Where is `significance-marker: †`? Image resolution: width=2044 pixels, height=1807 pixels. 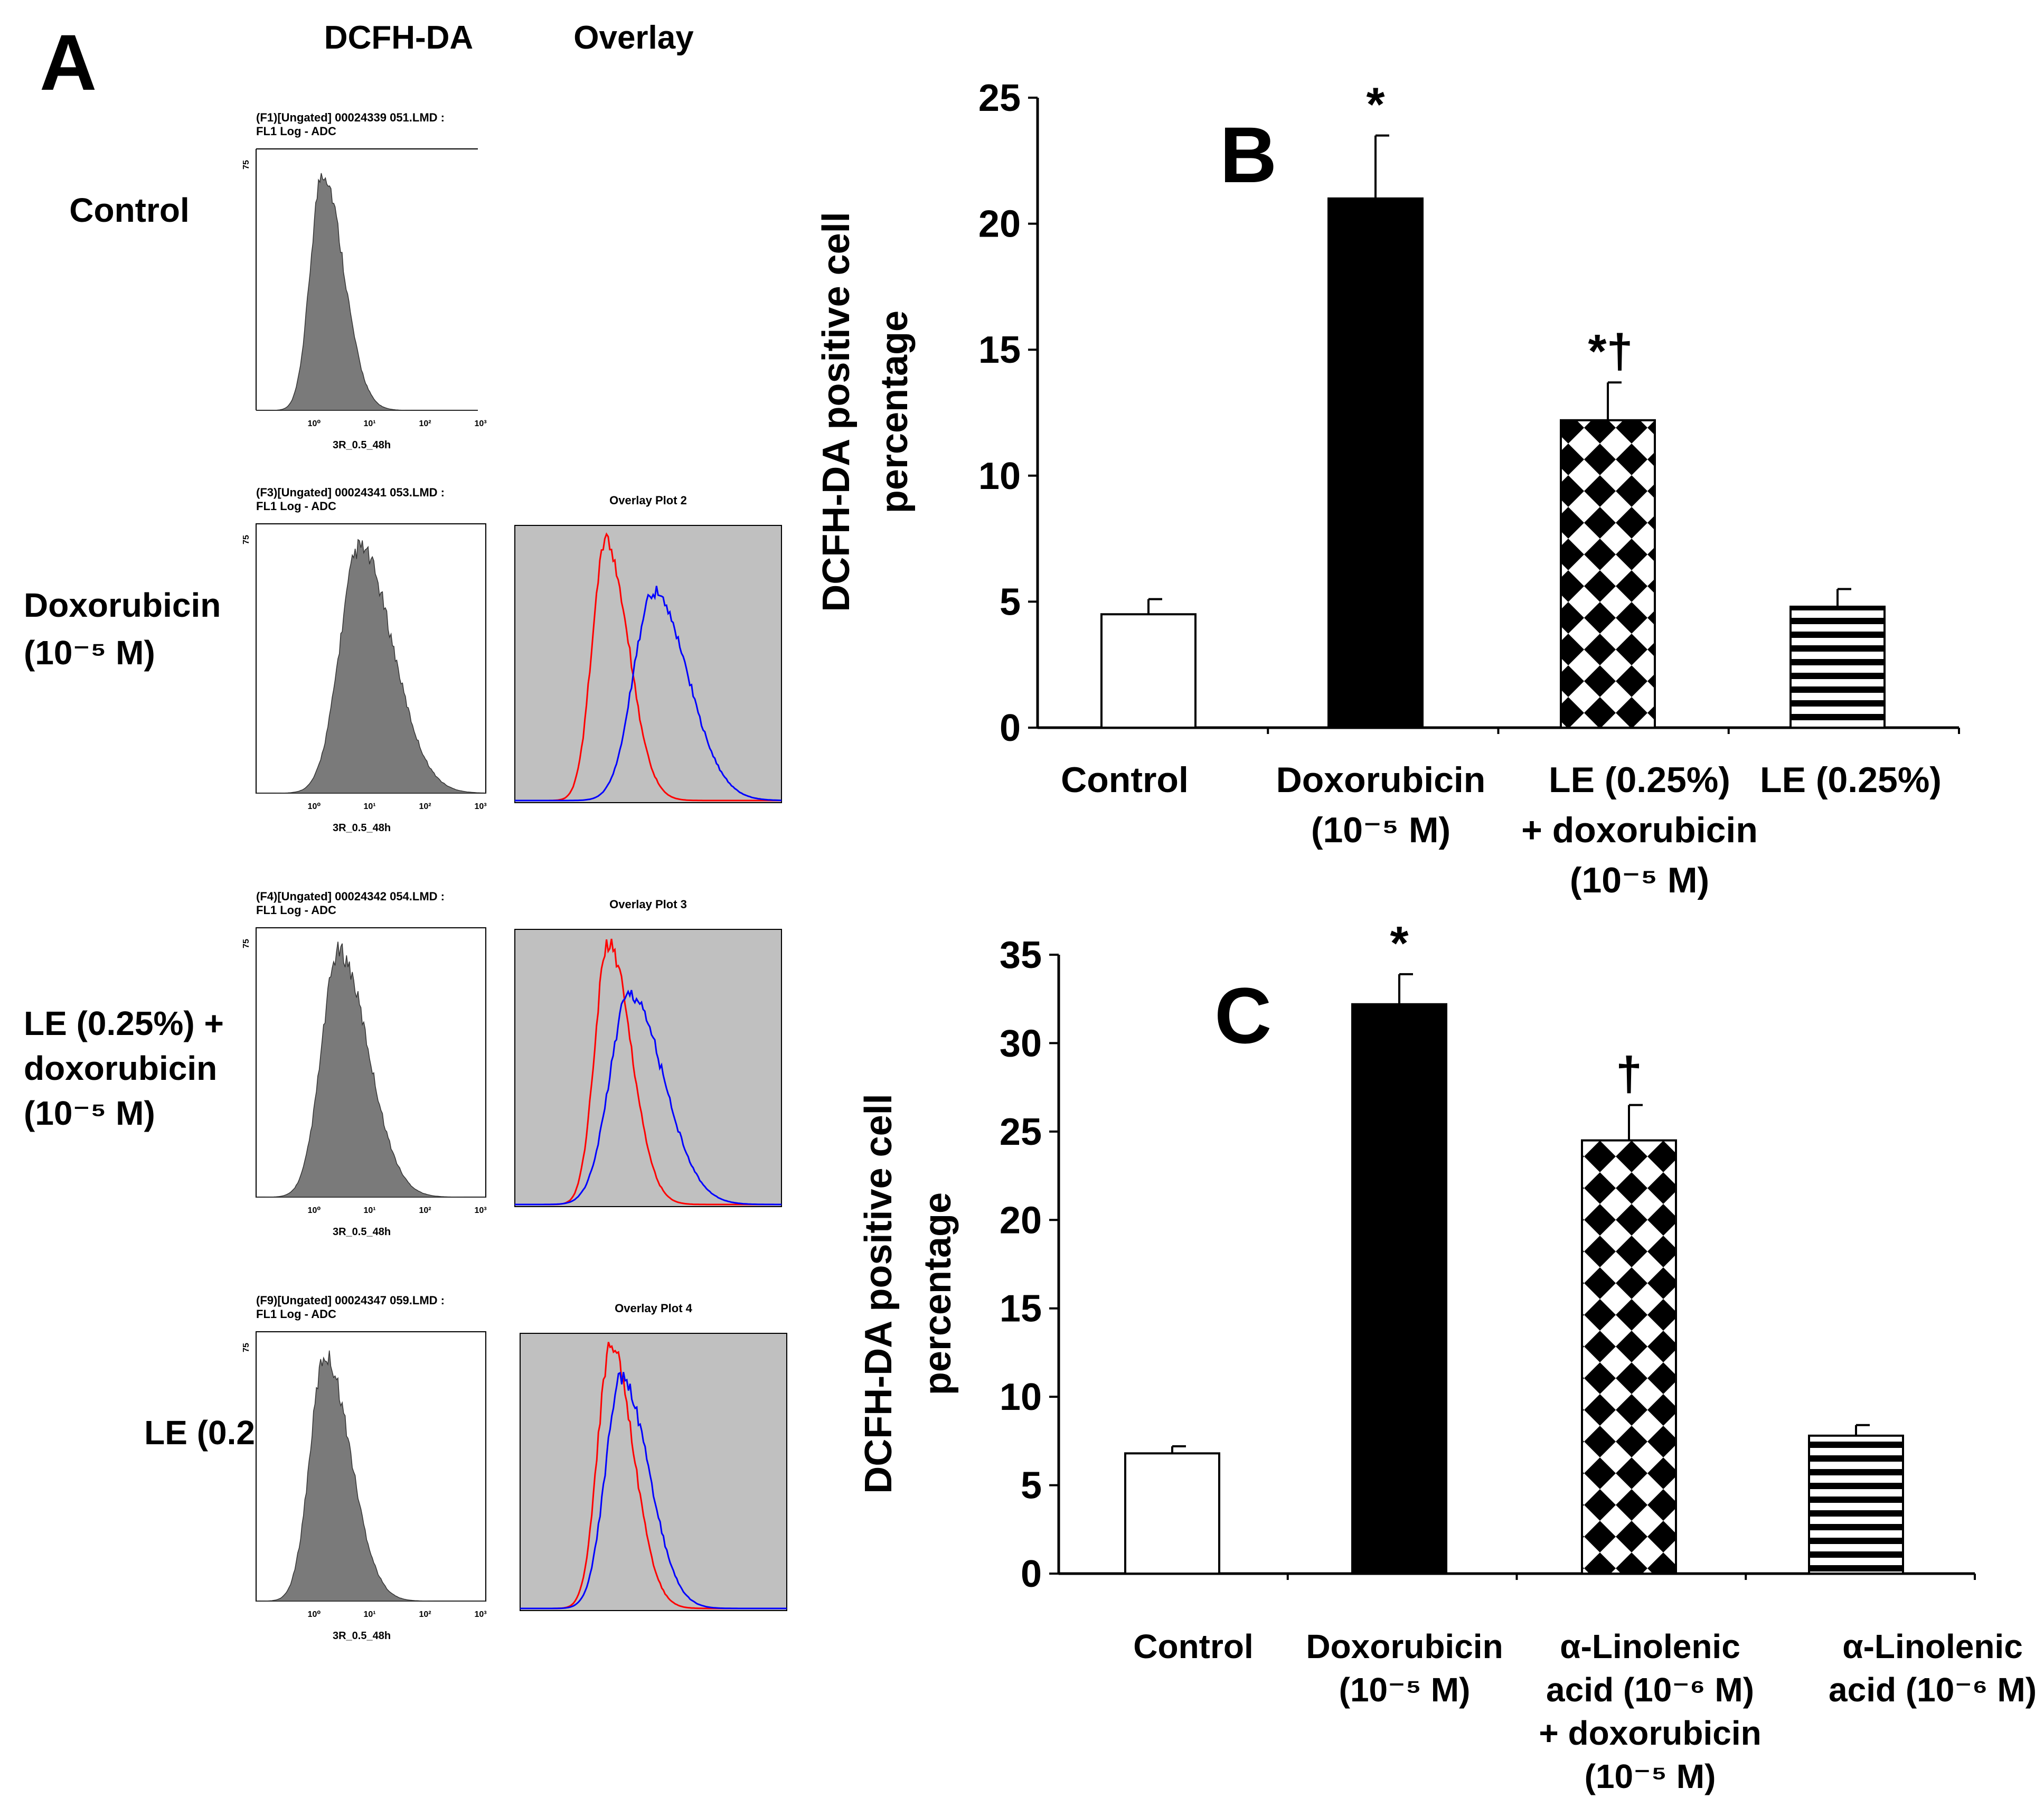
significance-marker: † is located at coordinates (1629, 1074).